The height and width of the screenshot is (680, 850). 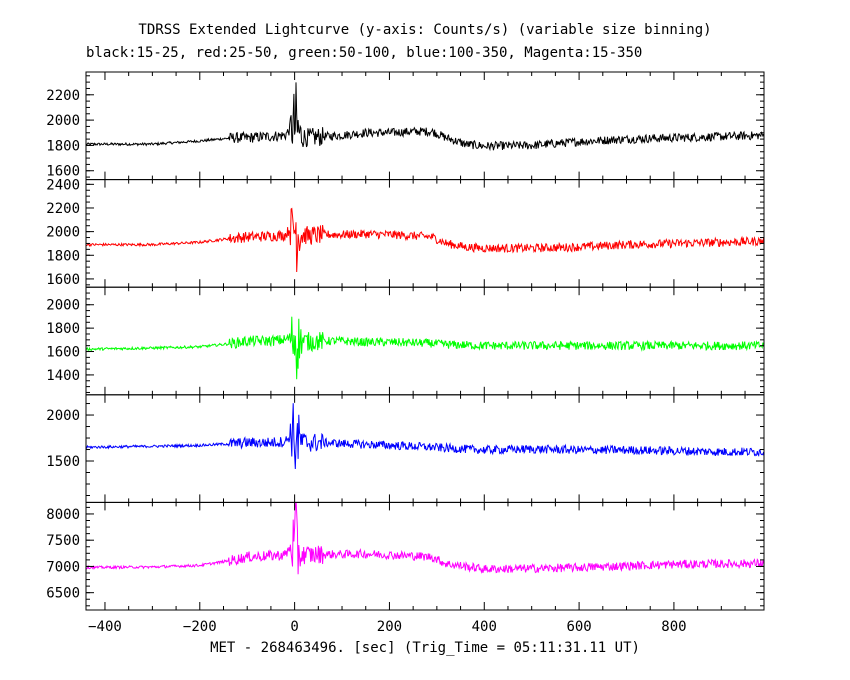 What do you see at coordinates (63, 541) in the screenshot?
I see `y-tick-label: 7500` at bounding box center [63, 541].